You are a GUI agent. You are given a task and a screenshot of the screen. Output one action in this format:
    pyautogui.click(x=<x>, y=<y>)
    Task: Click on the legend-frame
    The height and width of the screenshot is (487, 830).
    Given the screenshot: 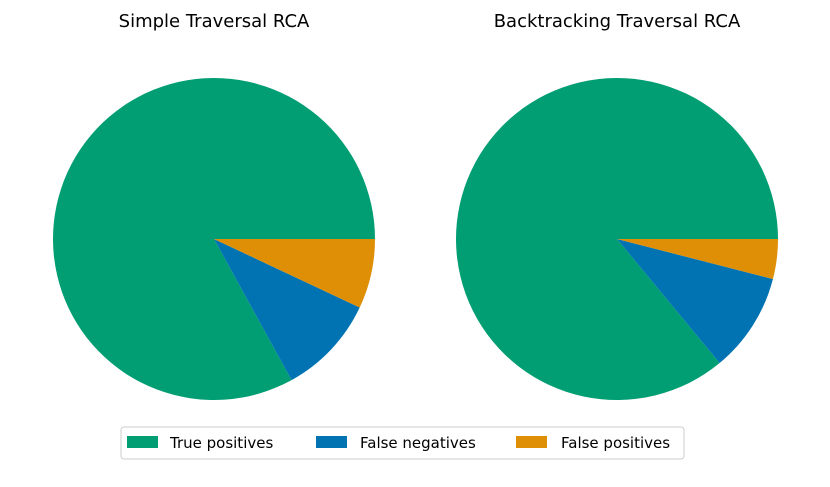 What is the action you would take?
    pyautogui.click(x=402, y=443)
    